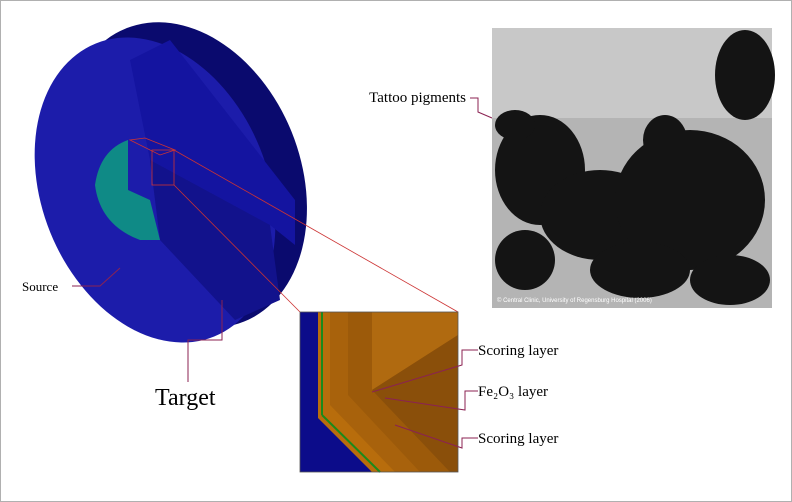 The height and width of the screenshot is (502, 792). What do you see at coordinates (185, 398) in the screenshot?
I see `target-label: Target` at bounding box center [185, 398].